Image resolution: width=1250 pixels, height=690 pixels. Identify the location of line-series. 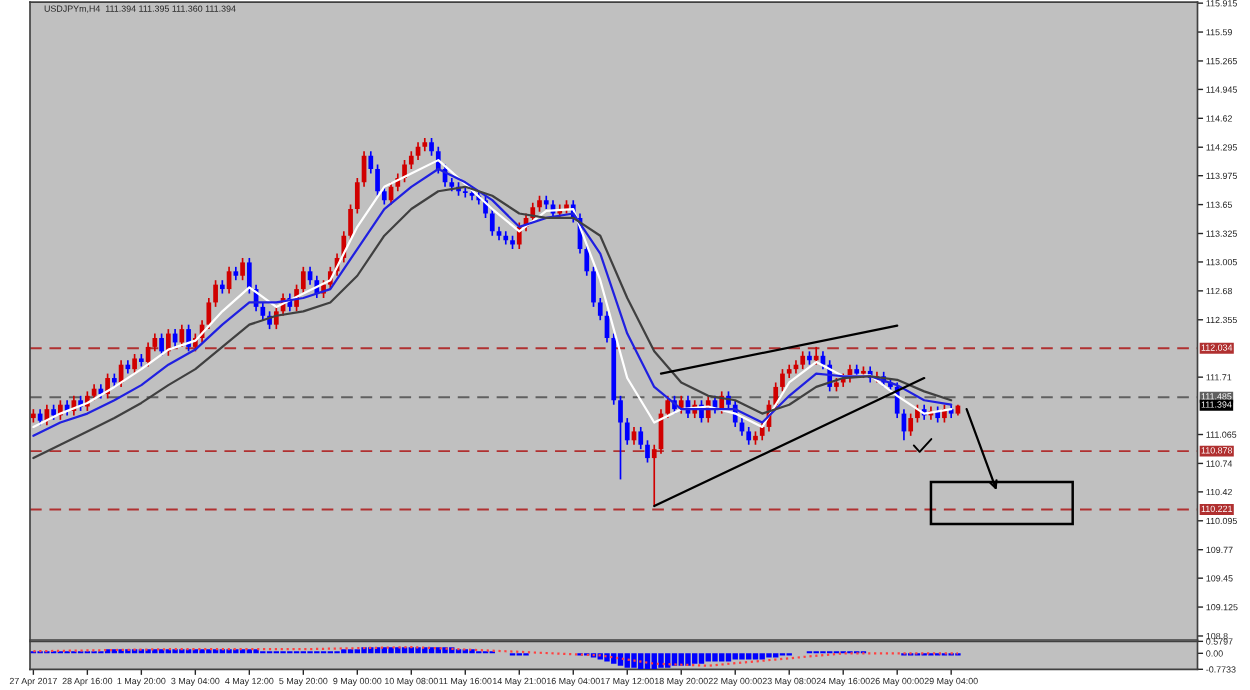
(496, 656).